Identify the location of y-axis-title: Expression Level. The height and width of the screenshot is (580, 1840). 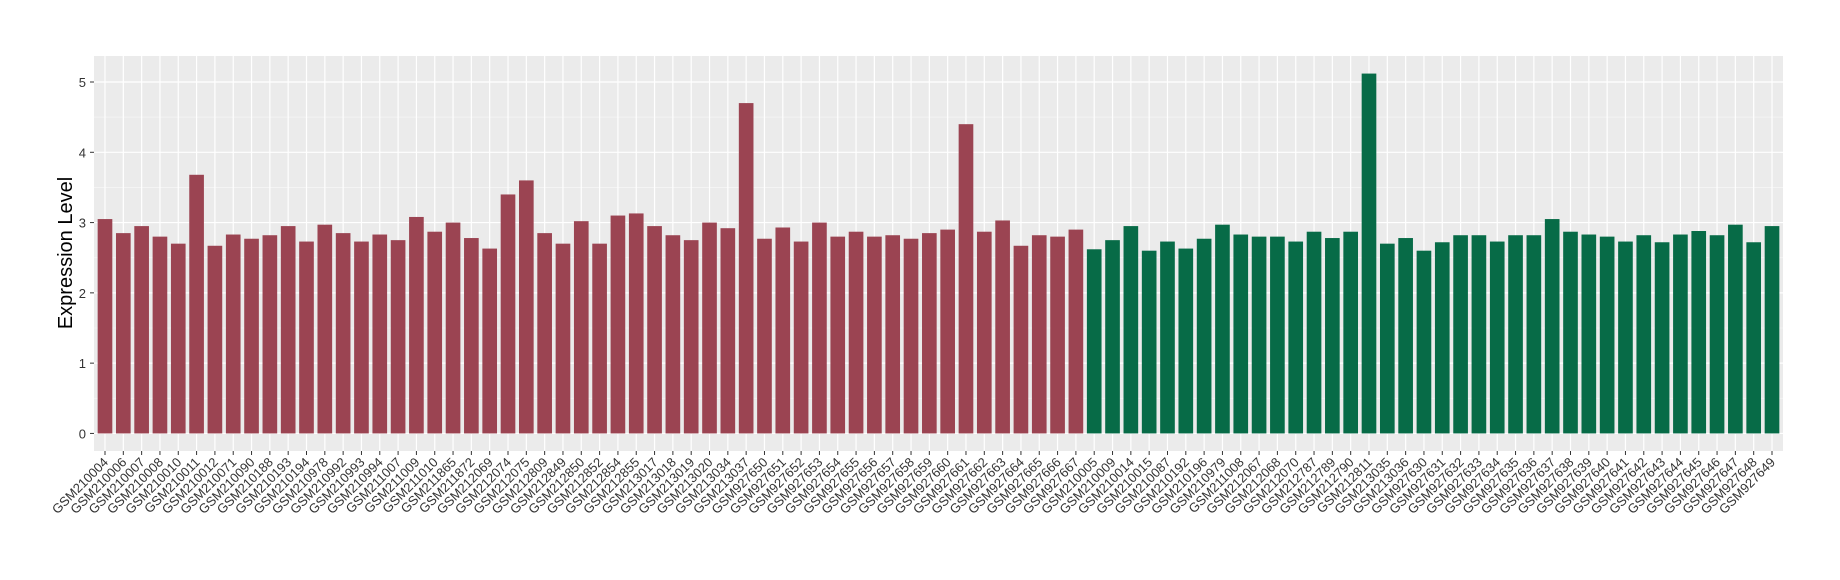
(66, 253).